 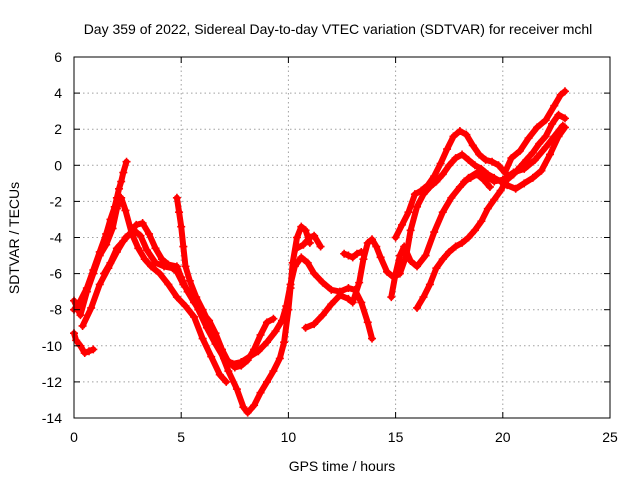 What do you see at coordinates (610, 437) in the screenshot?
I see `x-tick-label: 25` at bounding box center [610, 437].